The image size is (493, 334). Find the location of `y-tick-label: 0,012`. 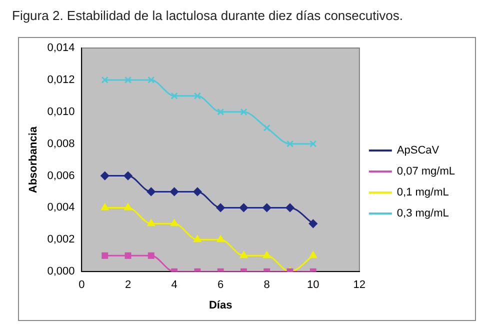

y-tick-label: 0,012 is located at coordinates (61, 80).